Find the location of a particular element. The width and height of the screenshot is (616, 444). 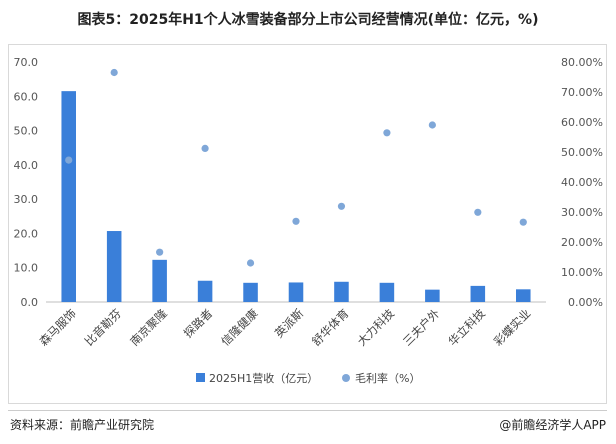

x-tick-label: 森马服饰 is located at coordinates (57, 327).